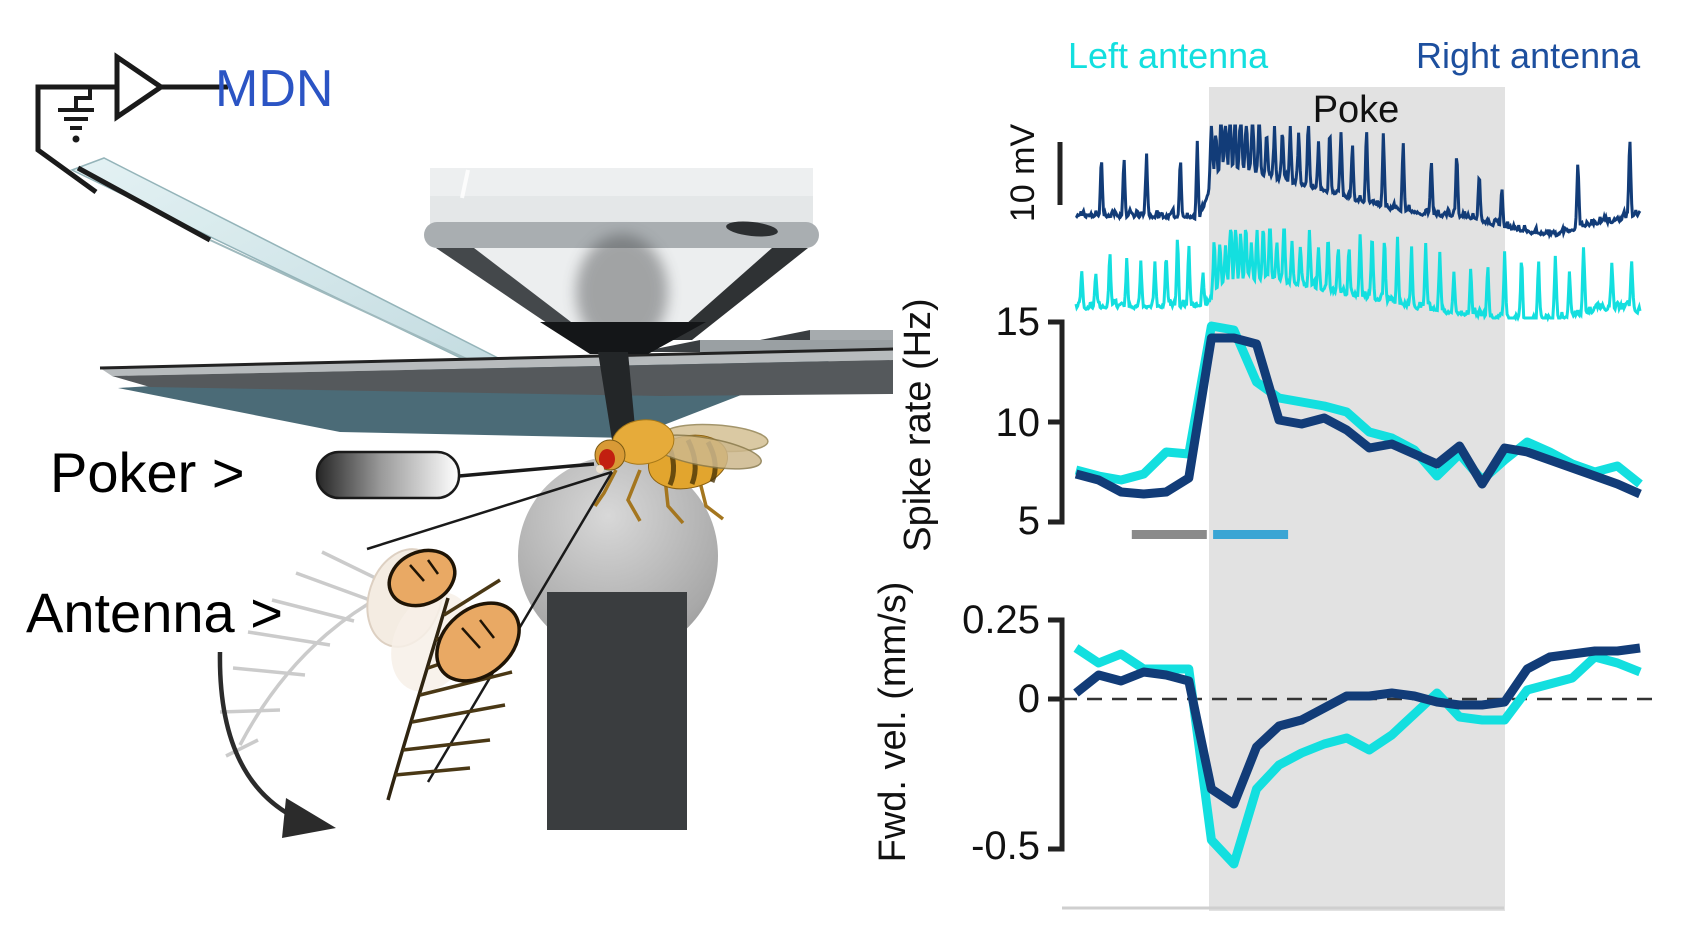 This screenshot has width=1682, height=932. Describe the element at coordinates (1056, 734) in the screenshot. I see `fwd-vel-axis` at that location.